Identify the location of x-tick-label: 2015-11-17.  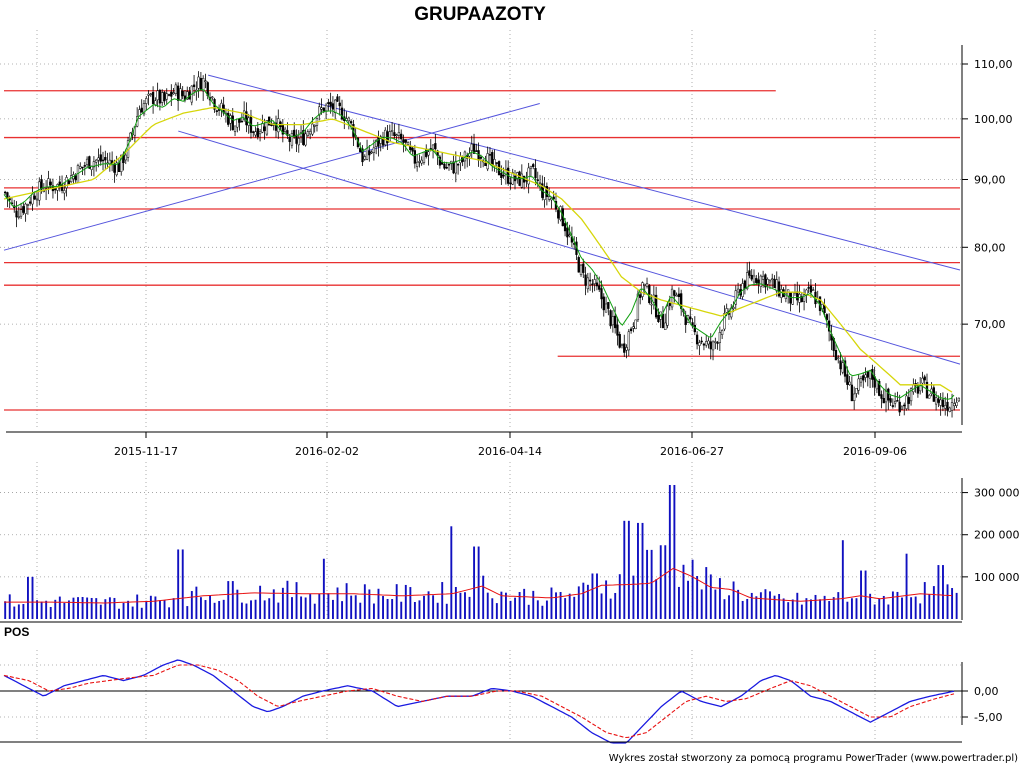
(146, 451).